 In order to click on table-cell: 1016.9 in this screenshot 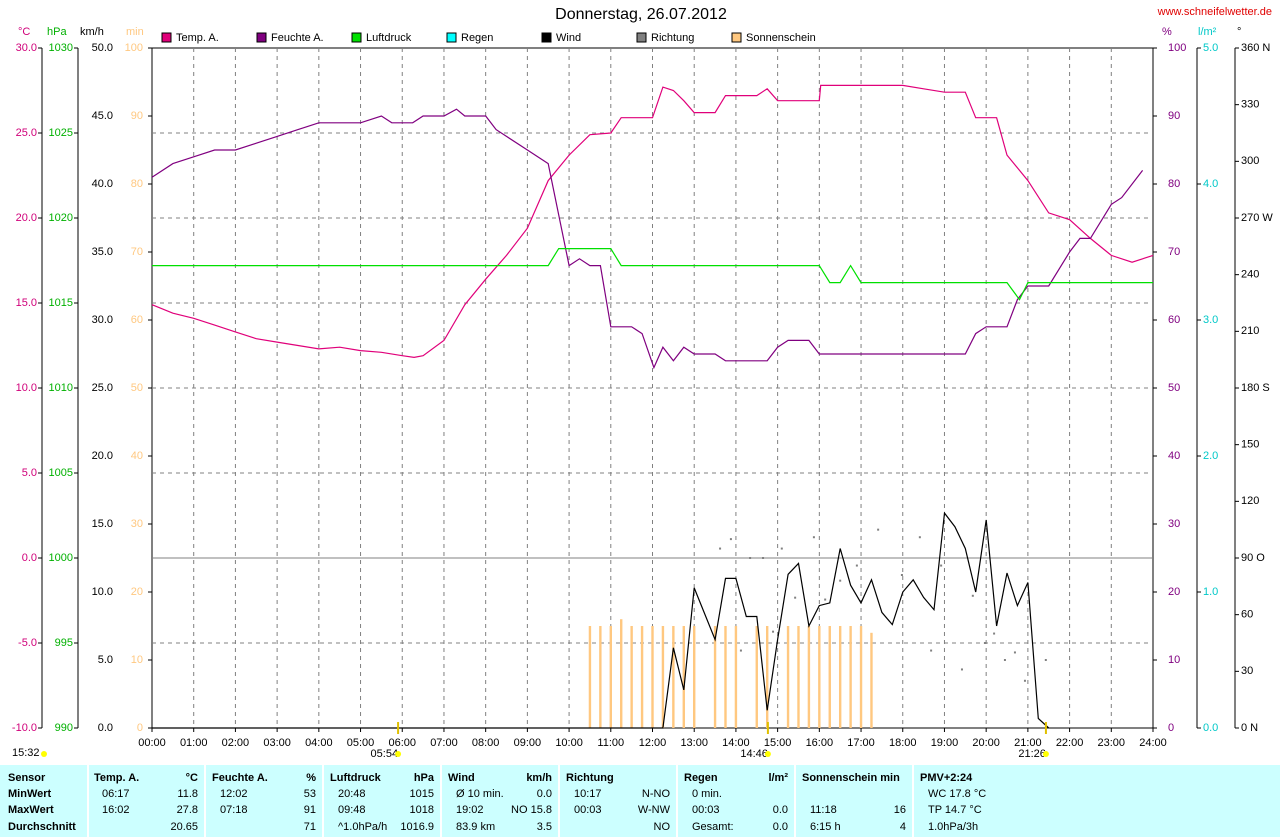, I will do `click(417, 827)`.